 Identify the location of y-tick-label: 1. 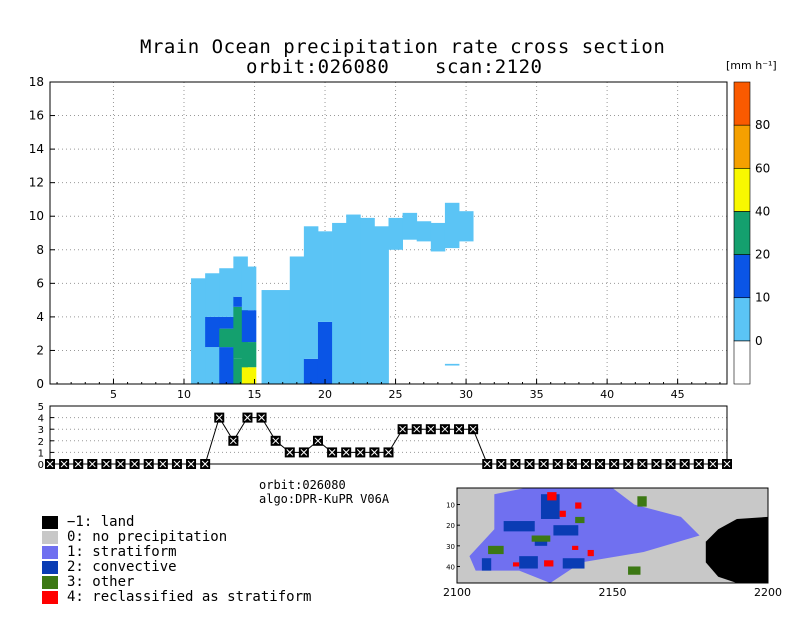
(41, 453).